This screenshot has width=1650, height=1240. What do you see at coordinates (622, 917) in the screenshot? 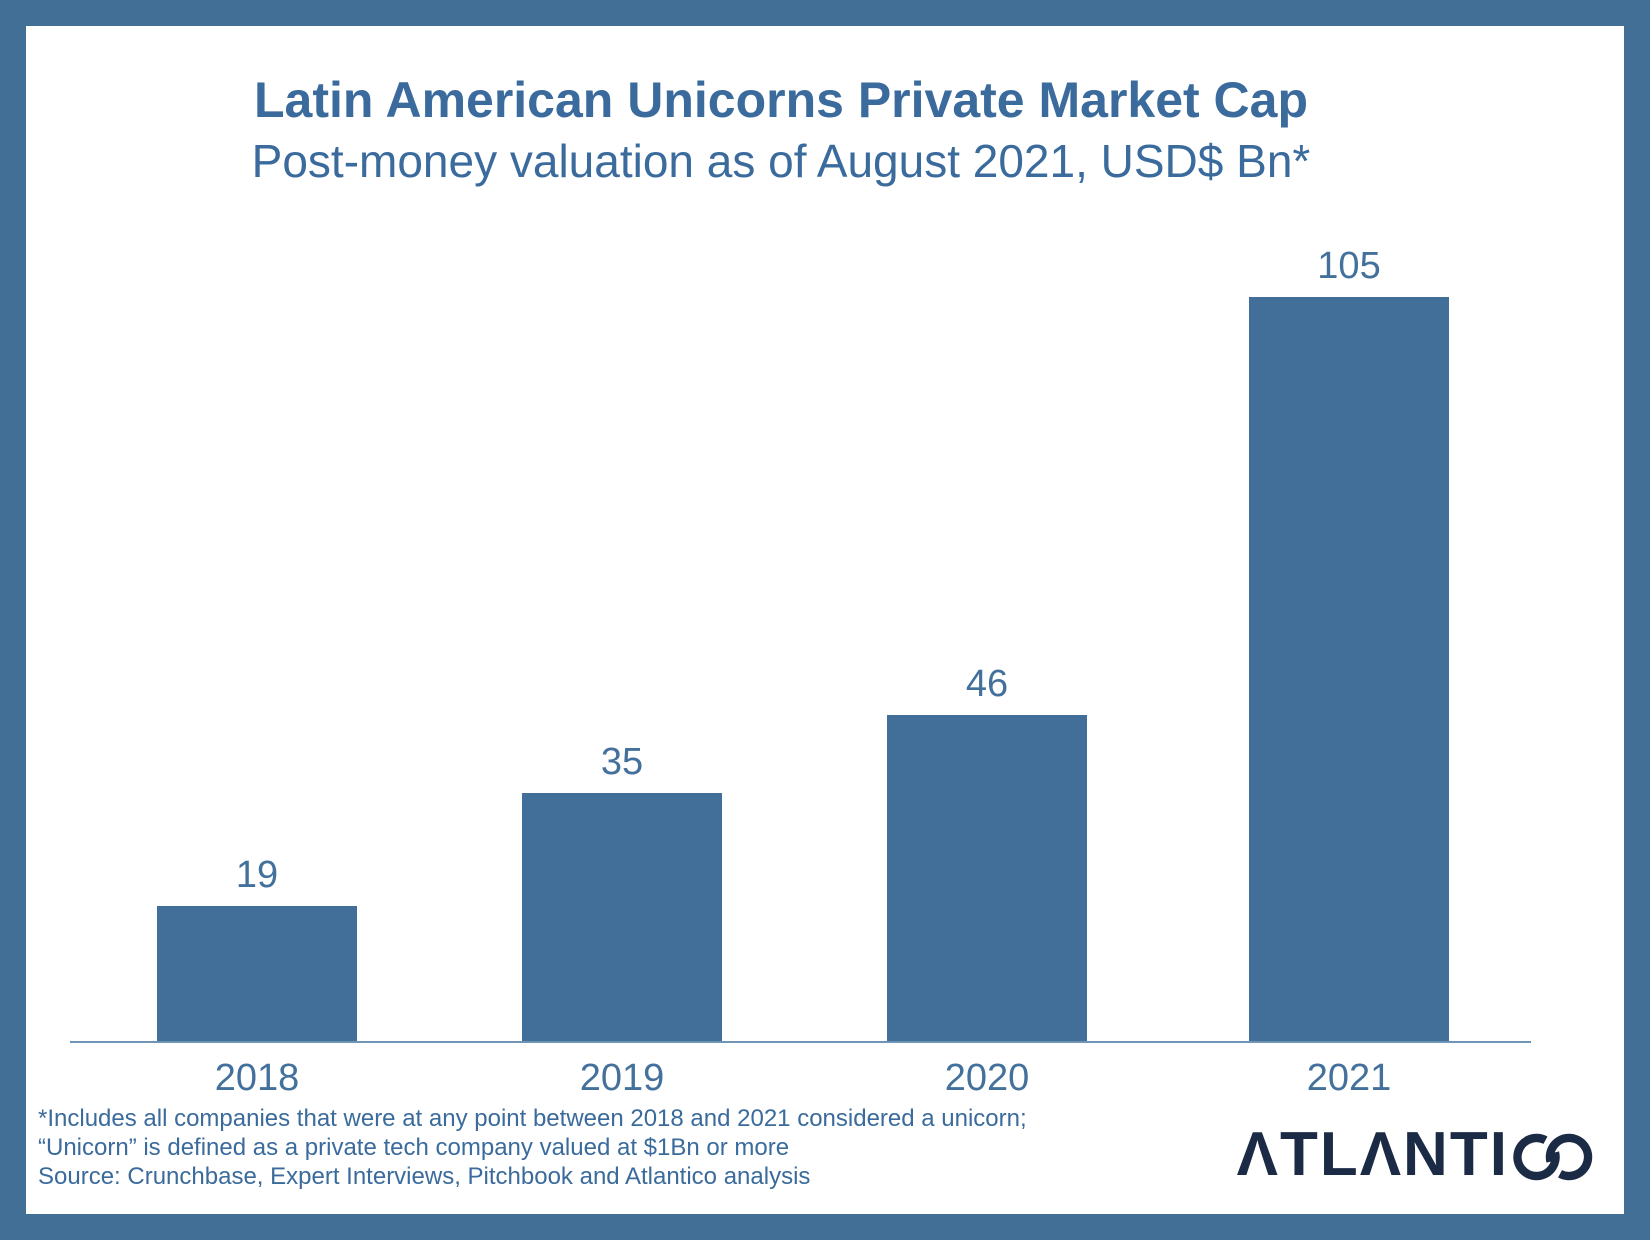
I see `bar-2019` at bounding box center [622, 917].